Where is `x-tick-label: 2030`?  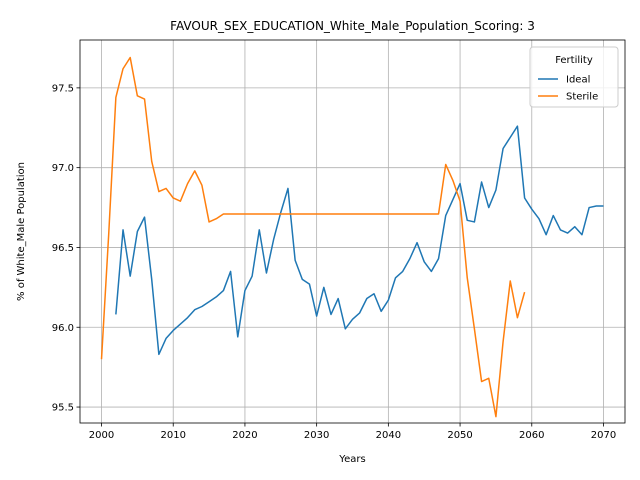 x-tick-label: 2030 is located at coordinates (316, 435).